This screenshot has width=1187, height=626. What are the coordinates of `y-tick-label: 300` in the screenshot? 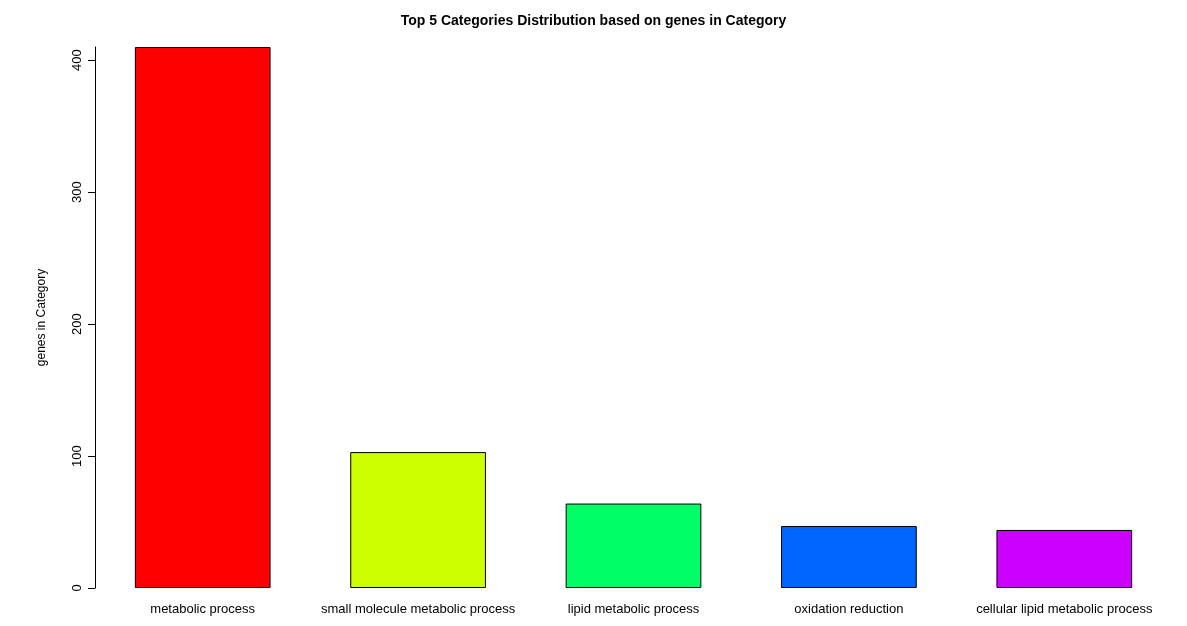 It's located at (76, 192).